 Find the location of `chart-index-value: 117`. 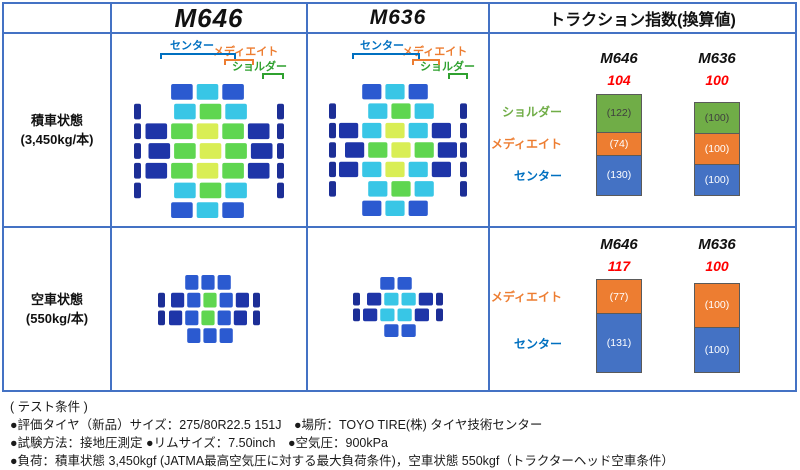

chart-index-value: 117 is located at coordinates (619, 266).